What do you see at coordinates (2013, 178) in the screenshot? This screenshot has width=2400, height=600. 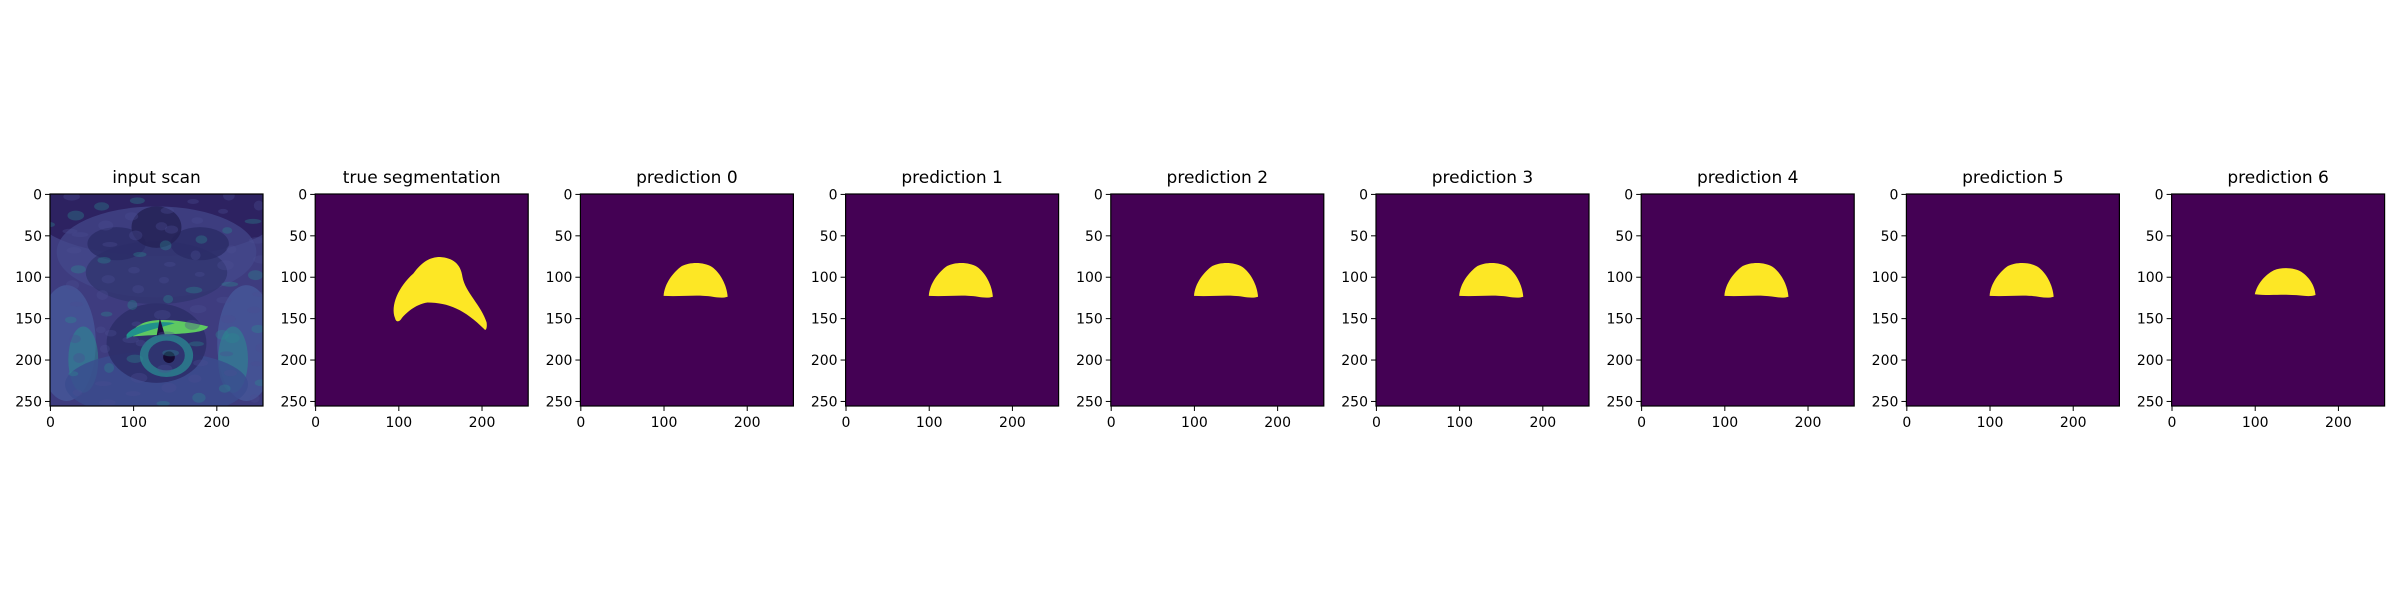 I see `panel-title: prediction 5` at bounding box center [2013, 178].